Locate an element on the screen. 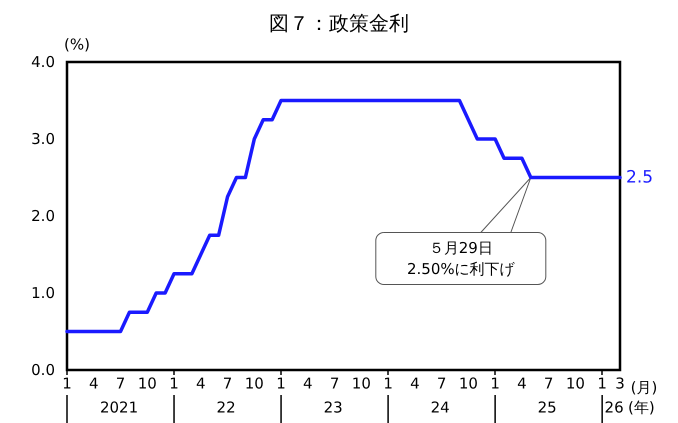 This screenshot has width=678, height=423. y-axis-title: (%) is located at coordinates (77, 45).